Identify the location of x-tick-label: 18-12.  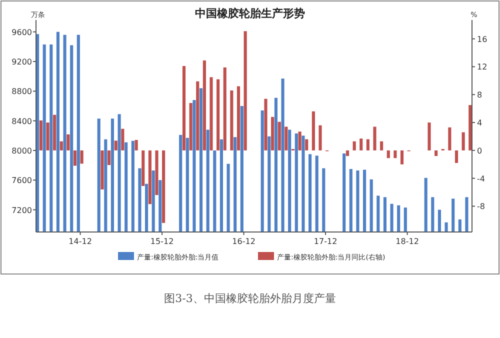
(407, 241).